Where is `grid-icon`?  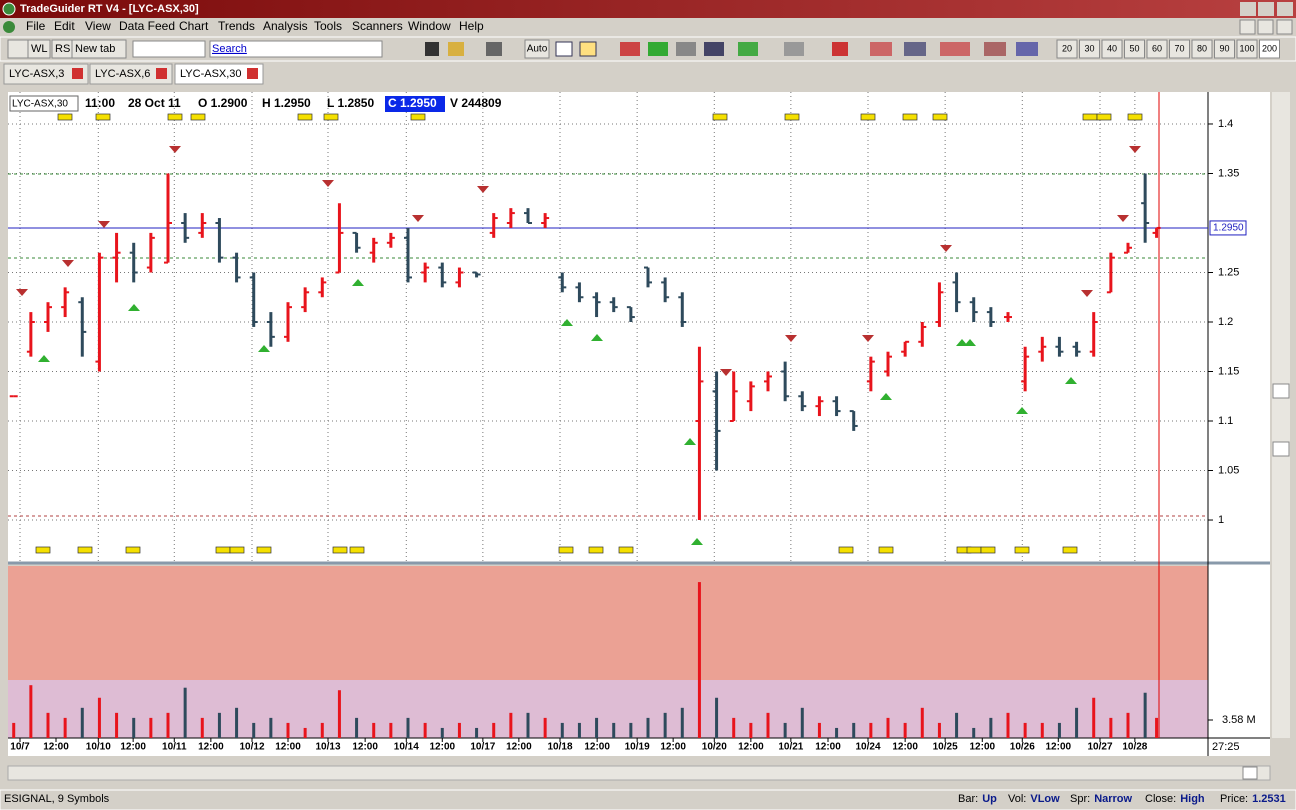 grid-icon is located at coordinates (564, 49).